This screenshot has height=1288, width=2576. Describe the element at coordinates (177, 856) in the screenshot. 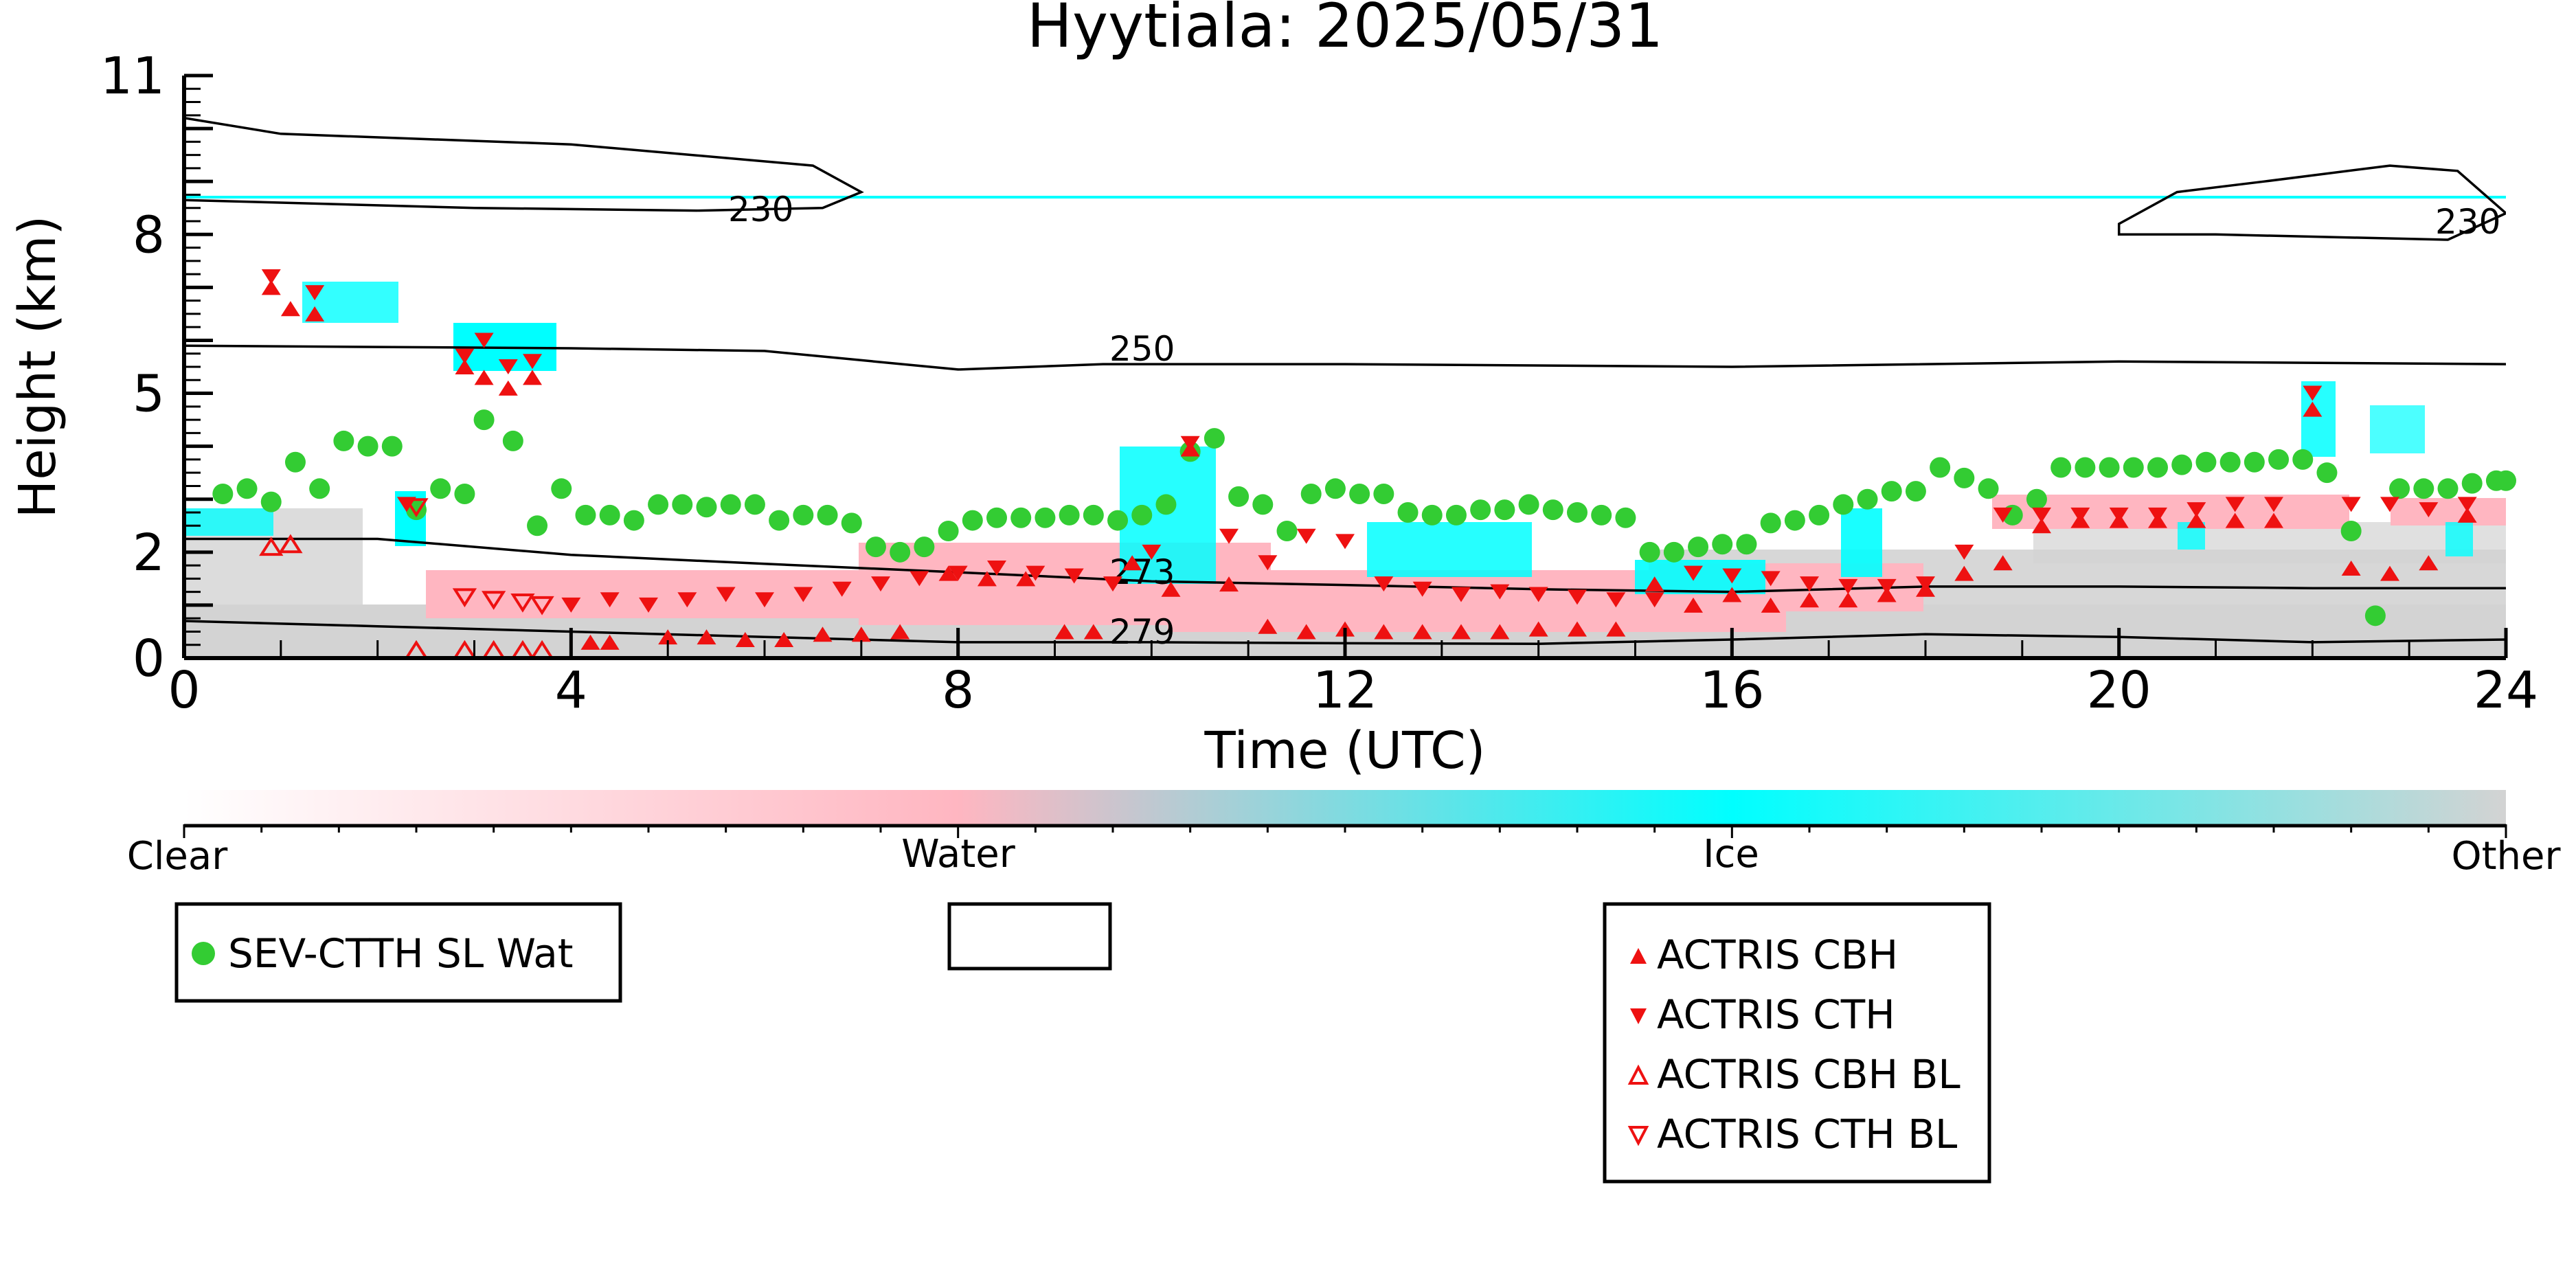

I see `colorbar-label-clear: Clear` at that location.